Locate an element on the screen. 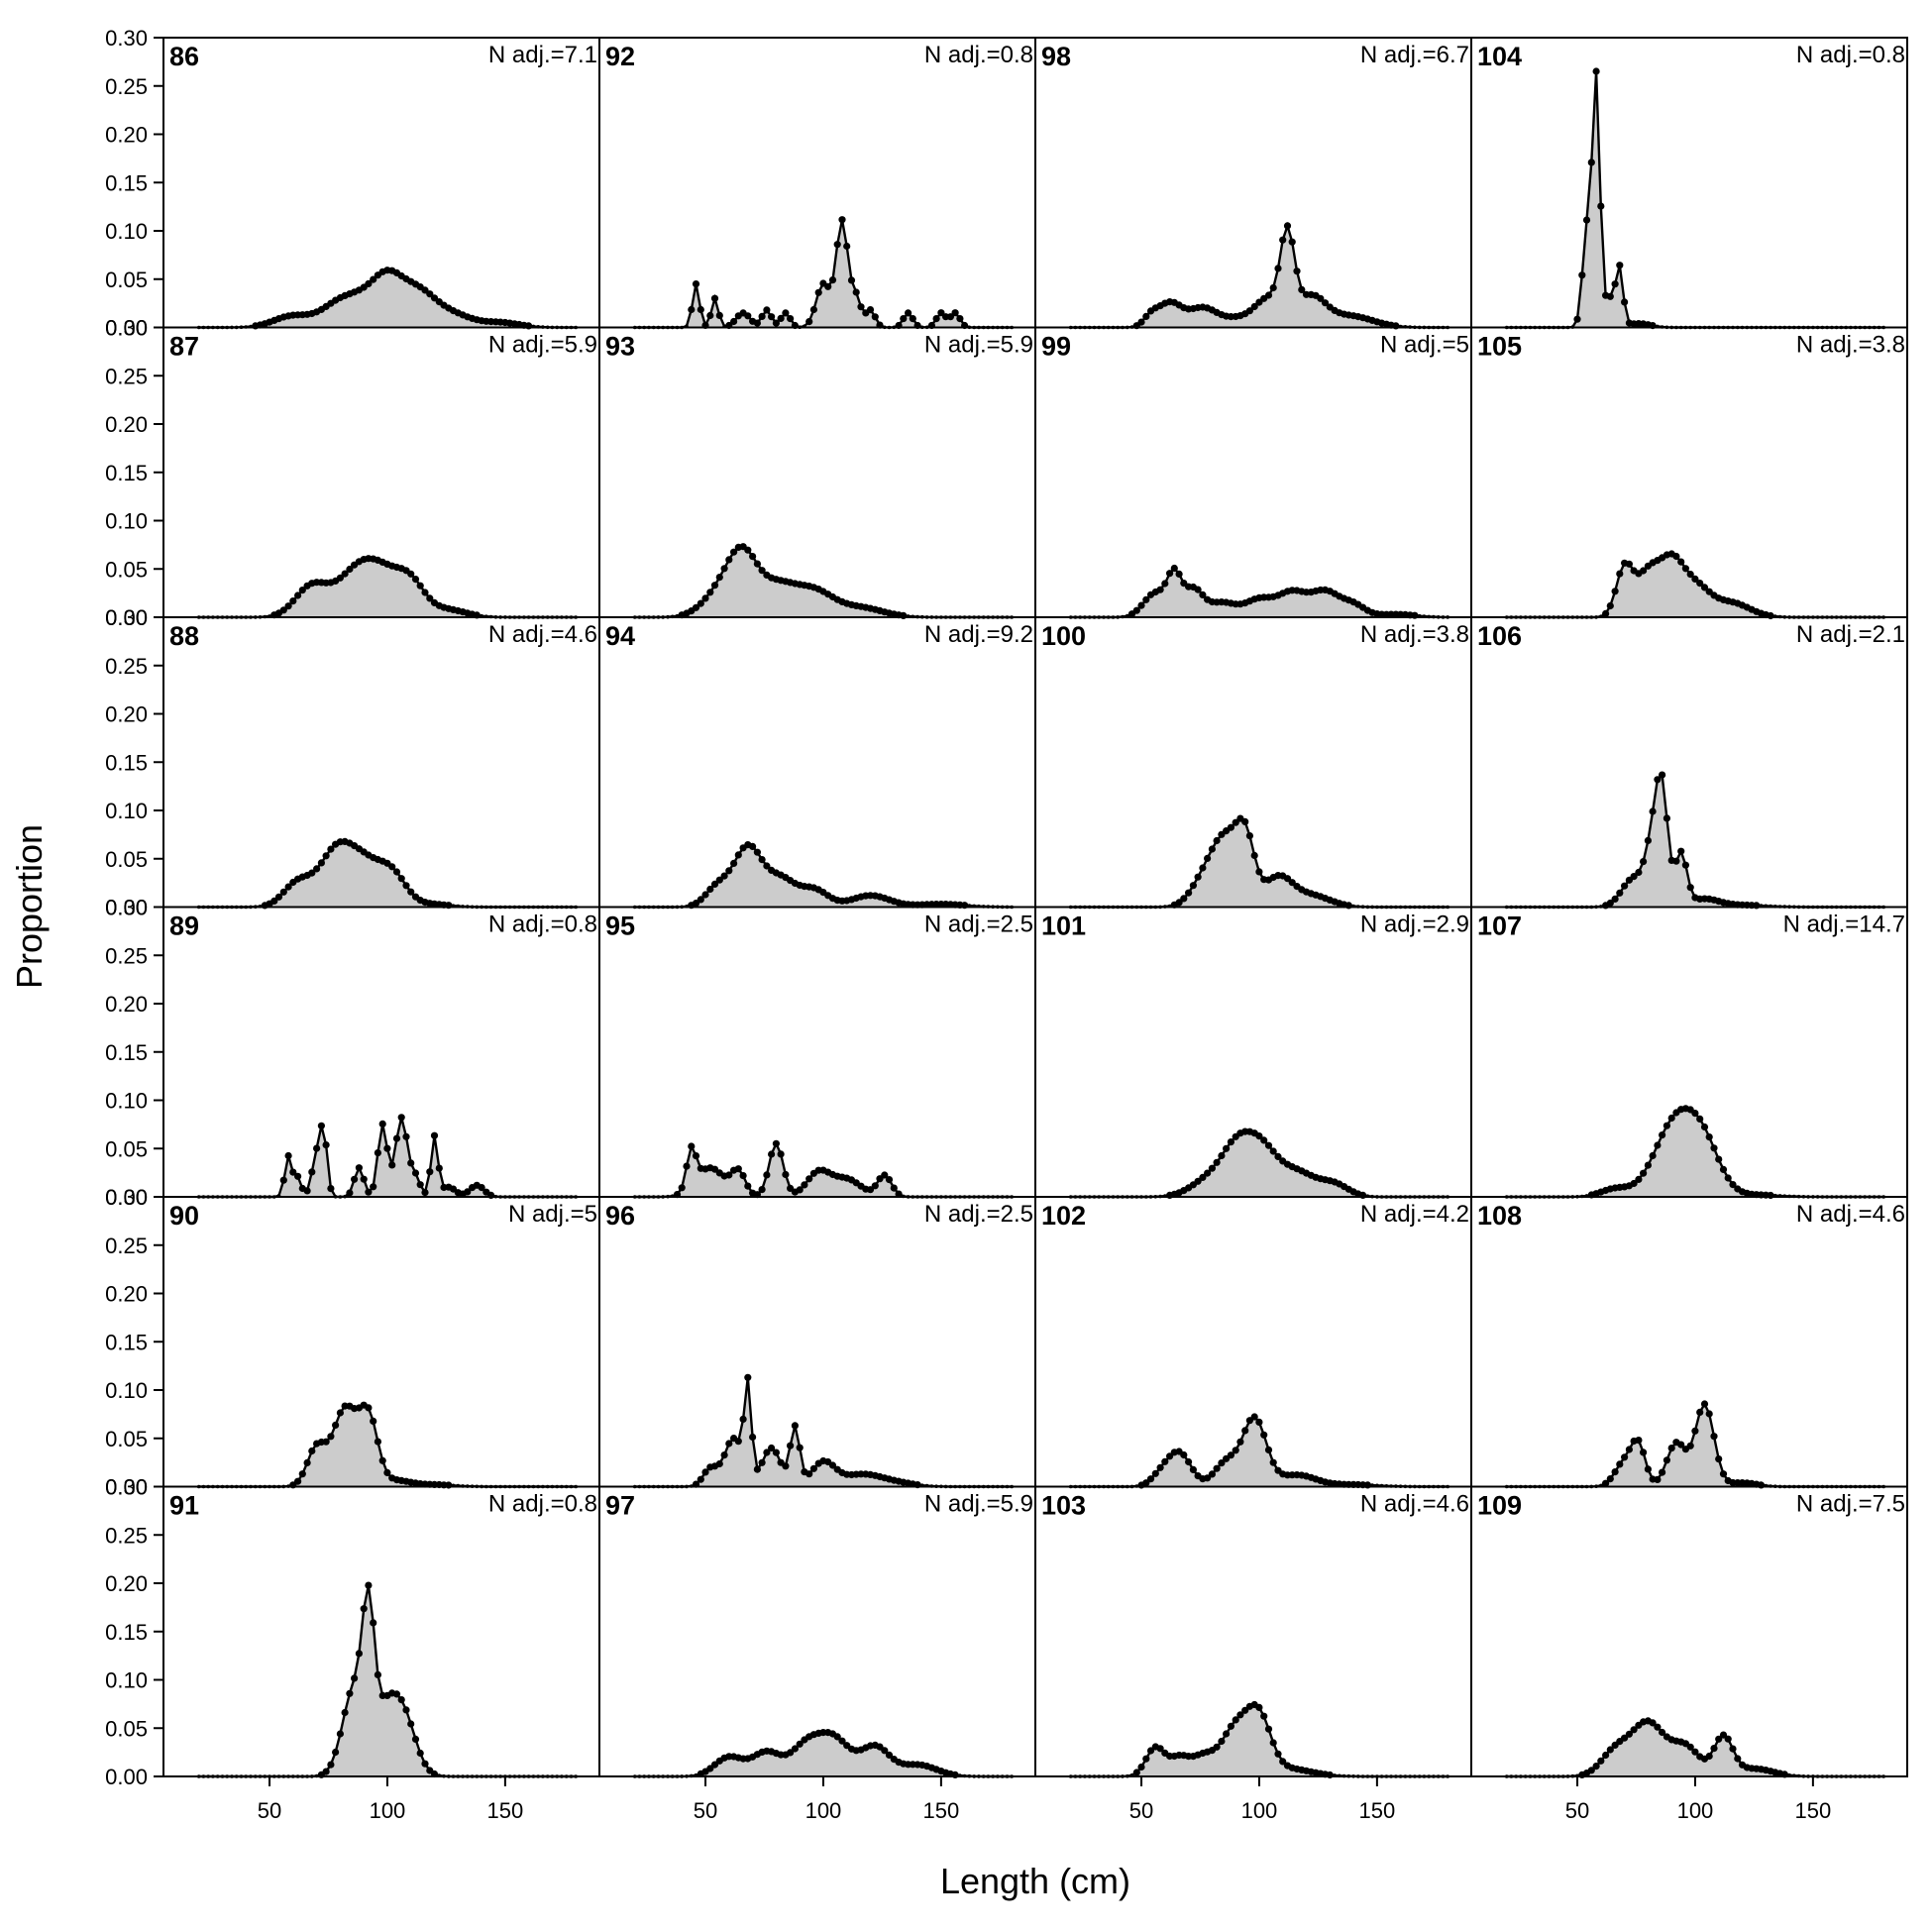 The height and width of the screenshot is (1932, 1932). panel-94: 94 N adj.=9.2 is located at coordinates (817, 763).